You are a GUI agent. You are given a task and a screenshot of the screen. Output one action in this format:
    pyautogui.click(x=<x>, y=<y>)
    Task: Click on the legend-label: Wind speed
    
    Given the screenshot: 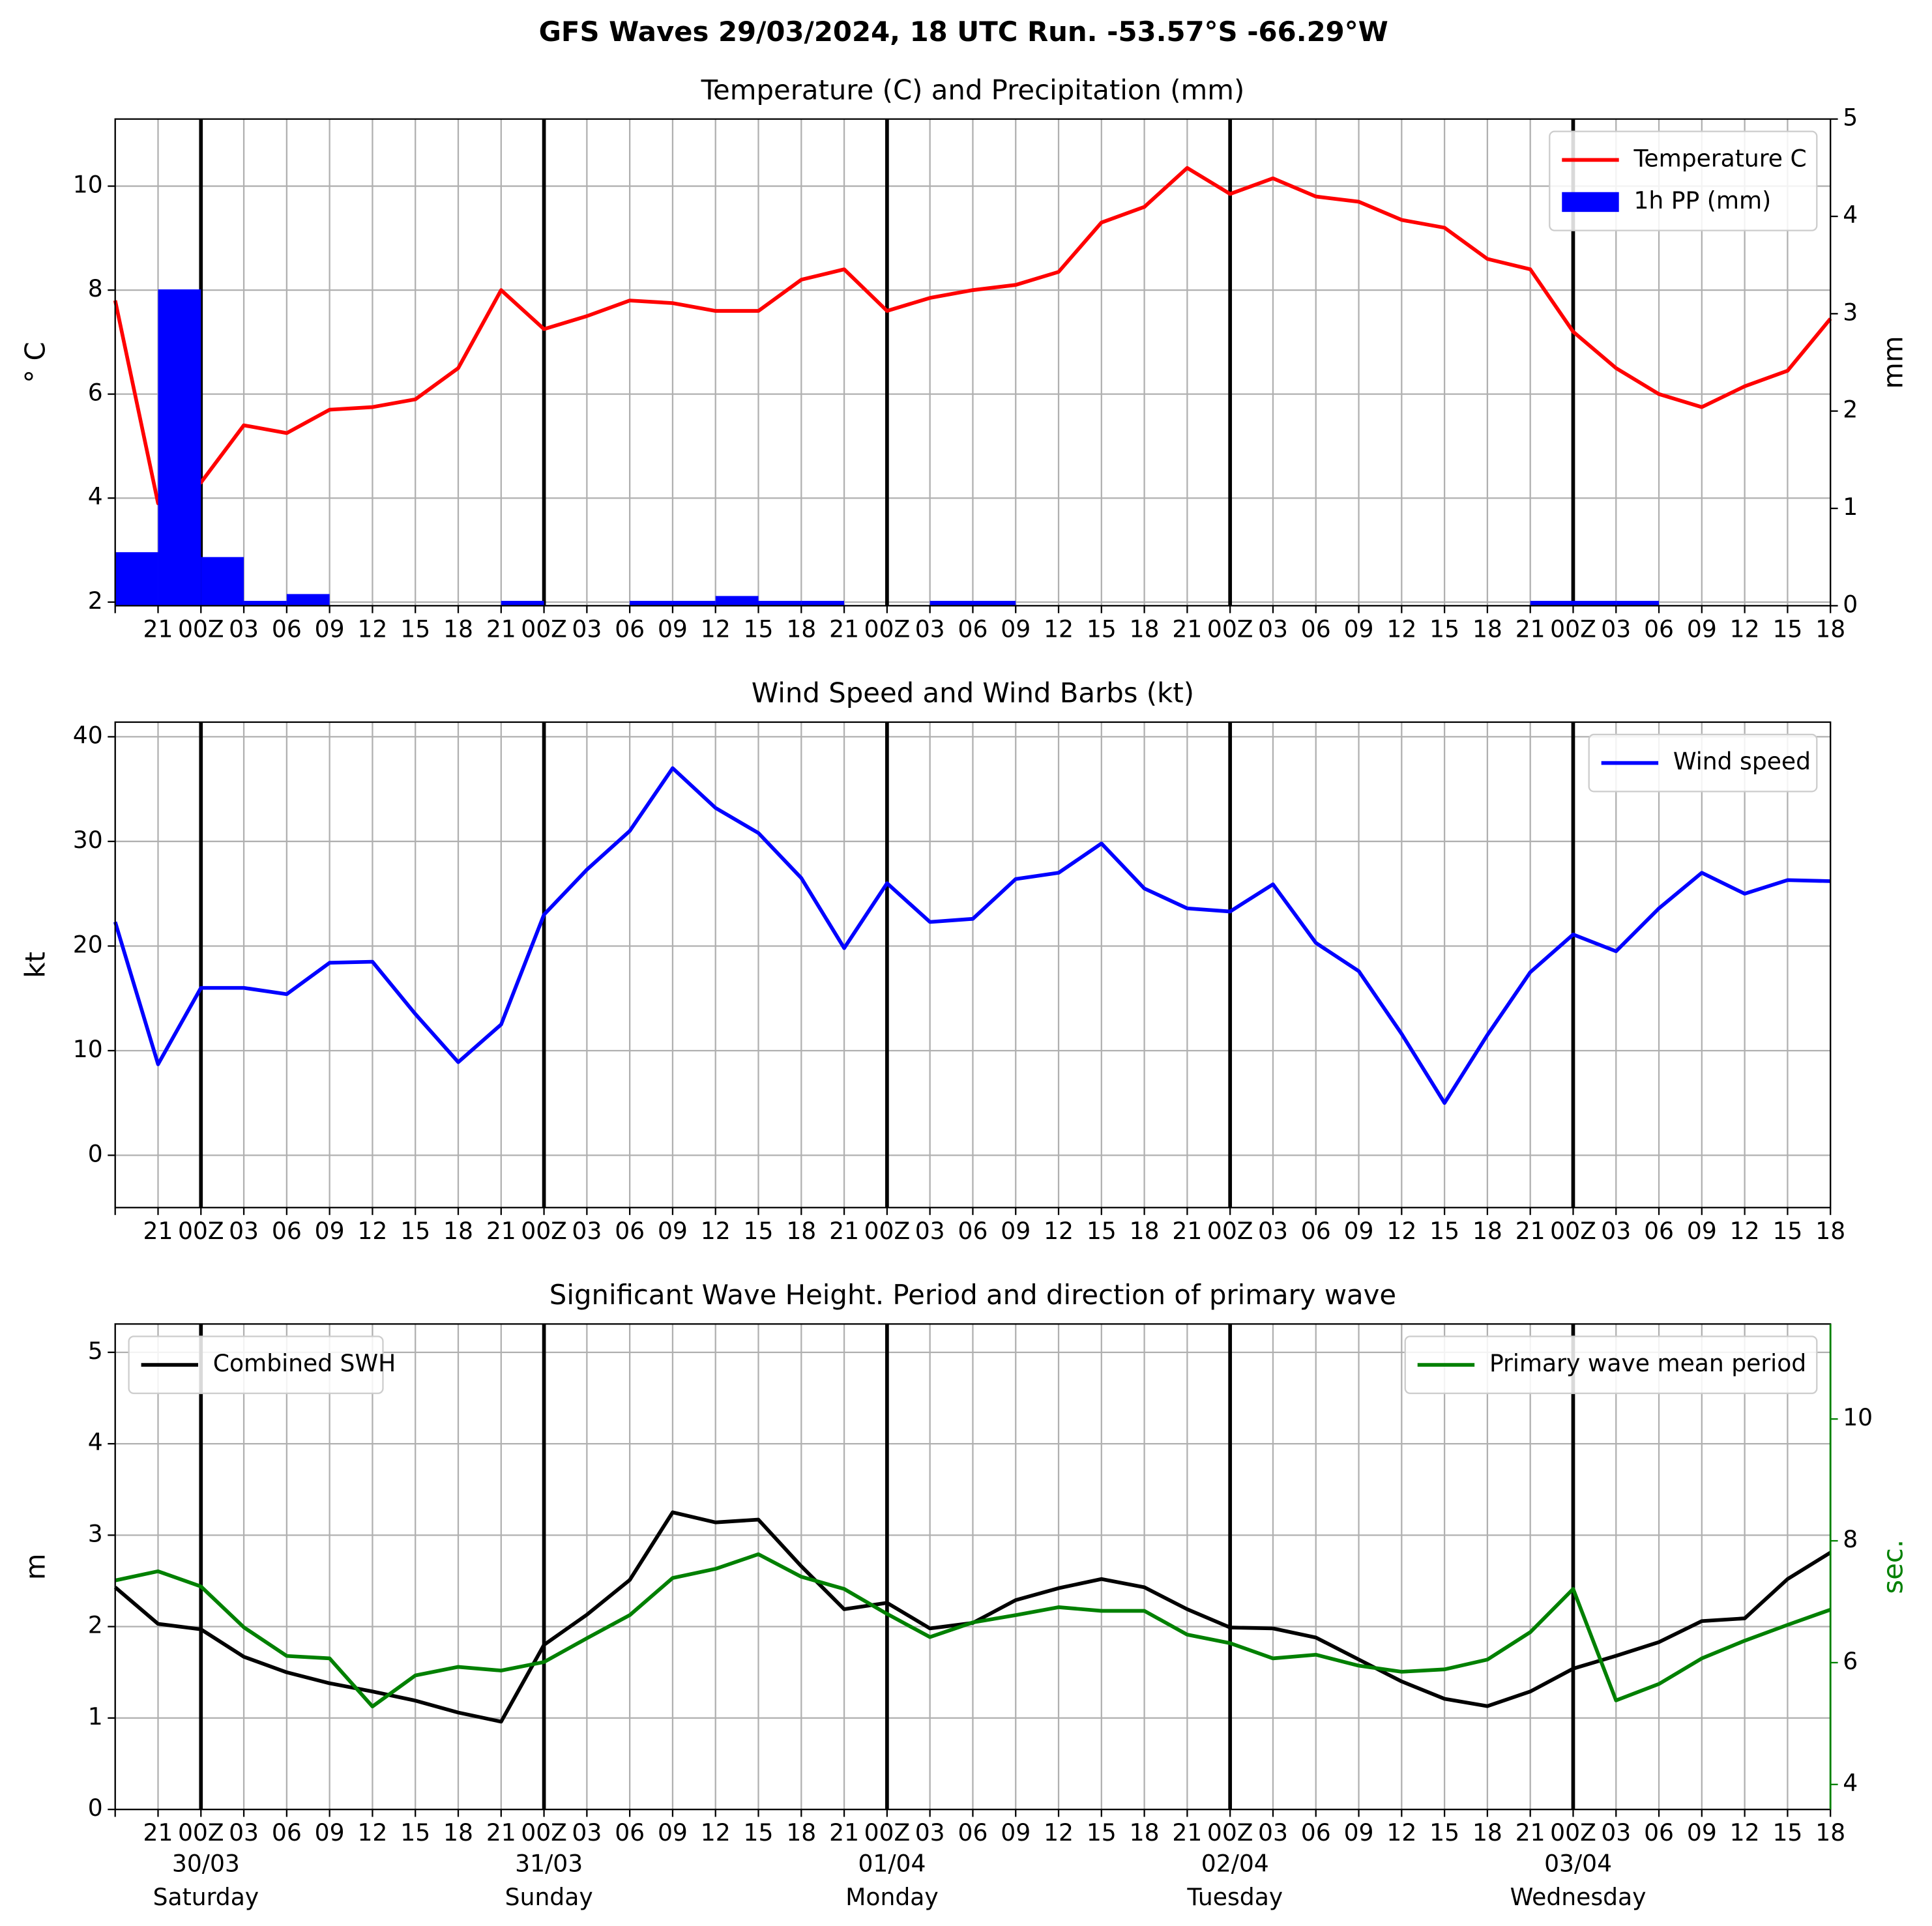 What is the action you would take?
    pyautogui.click(x=1742, y=762)
    